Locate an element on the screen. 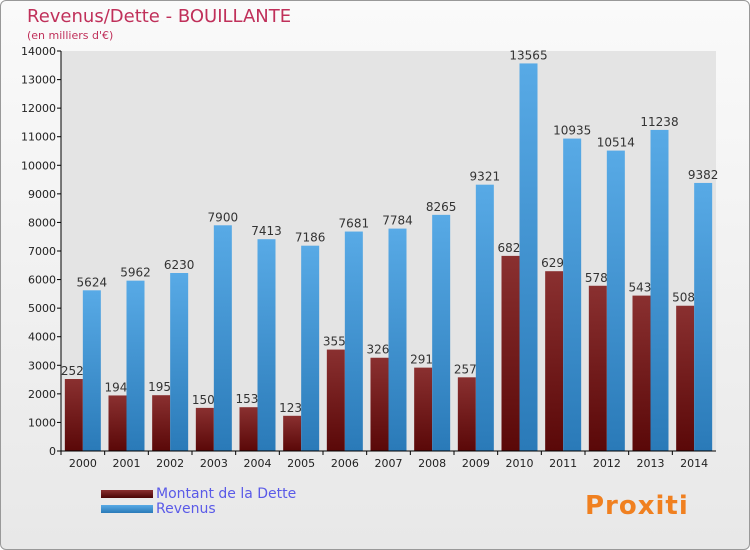 Image resolution: width=750 pixels, height=550 pixels. x-tick-label: 2006 is located at coordinates (345, 463).